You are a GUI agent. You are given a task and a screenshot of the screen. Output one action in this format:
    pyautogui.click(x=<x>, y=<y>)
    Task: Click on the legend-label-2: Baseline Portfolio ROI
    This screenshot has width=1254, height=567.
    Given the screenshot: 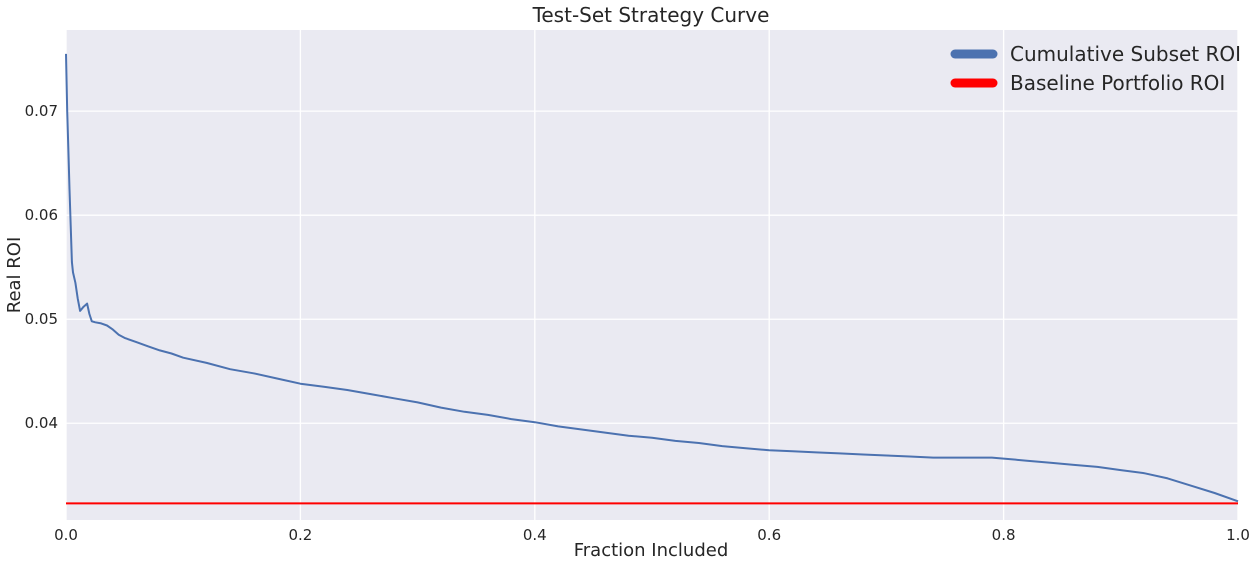 What is the action you would take?
    pyautogui.click(x=1117, y=83)
    